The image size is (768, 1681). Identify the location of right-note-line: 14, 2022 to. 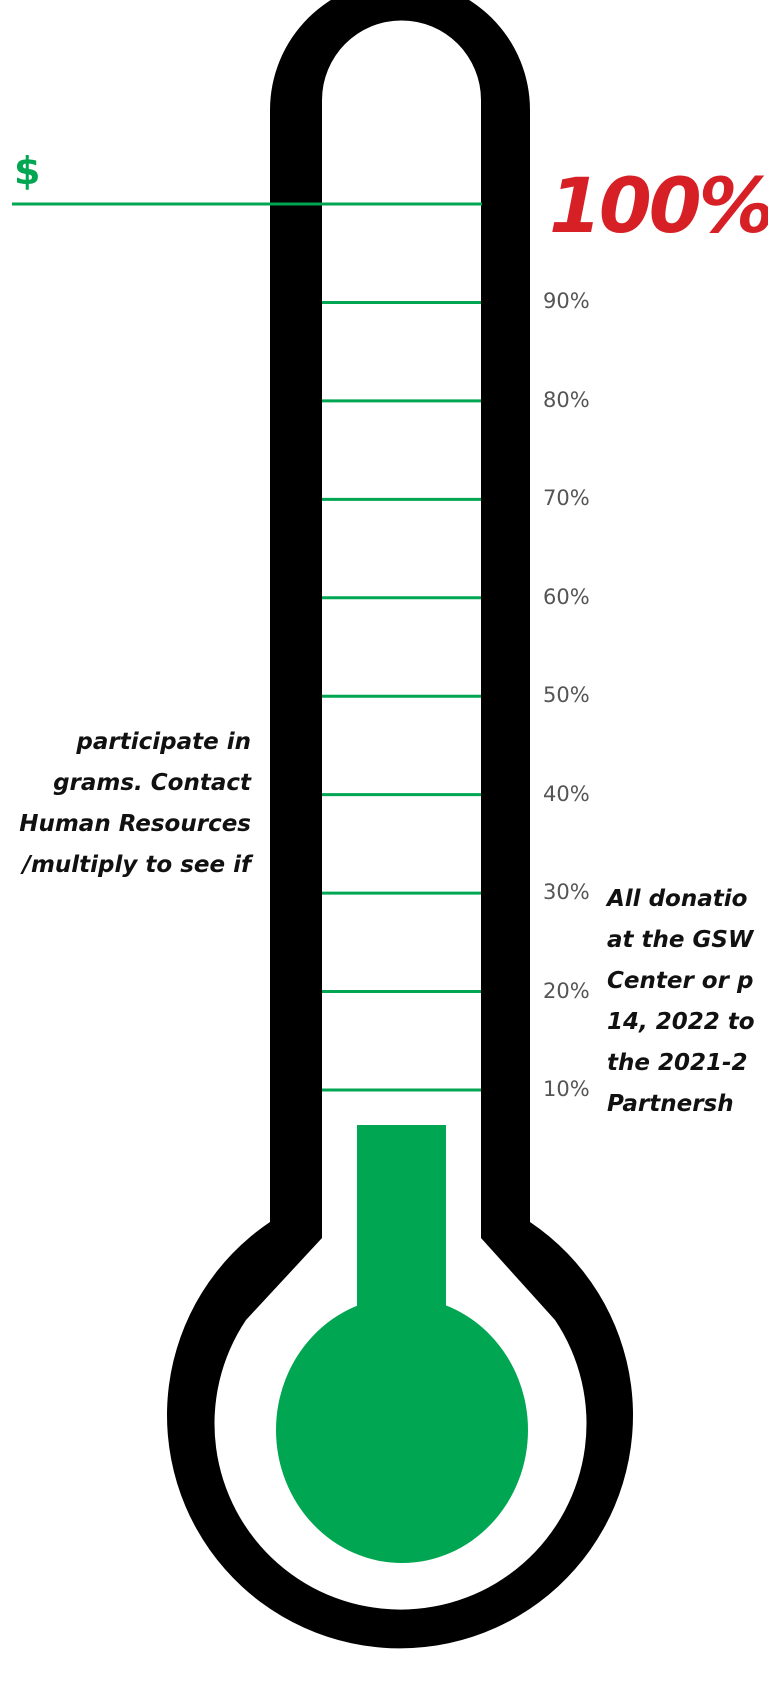
(681, 1022).